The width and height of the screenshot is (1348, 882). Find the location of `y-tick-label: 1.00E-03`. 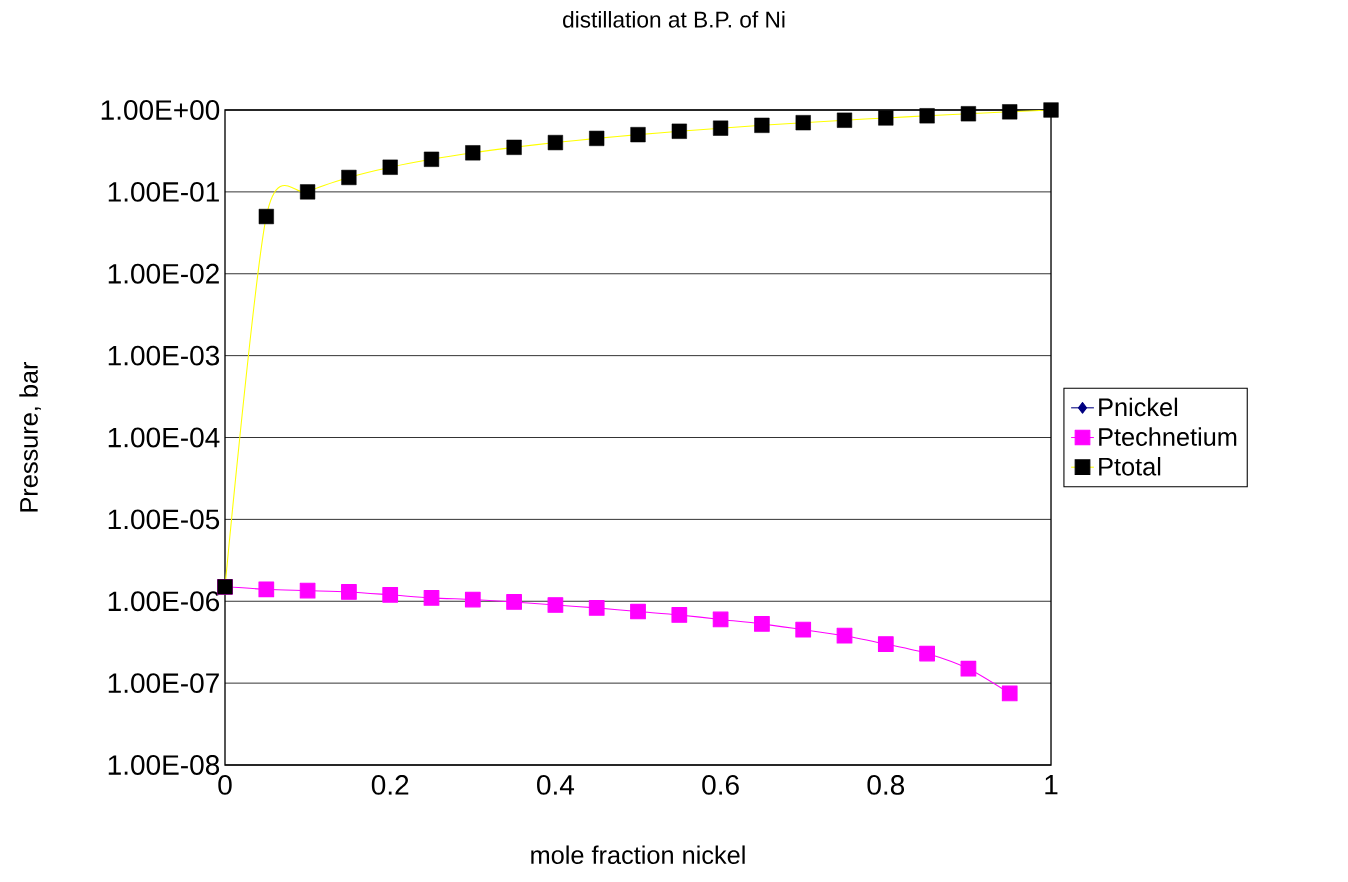

y-tick-label: 1.00E-03 is located at coordinates (164, 355).